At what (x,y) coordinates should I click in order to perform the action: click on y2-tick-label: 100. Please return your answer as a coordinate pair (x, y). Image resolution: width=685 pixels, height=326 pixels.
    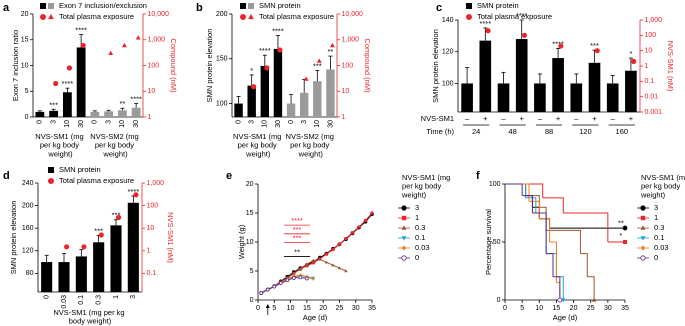
    Looking at the image, I should click on (153, 205).